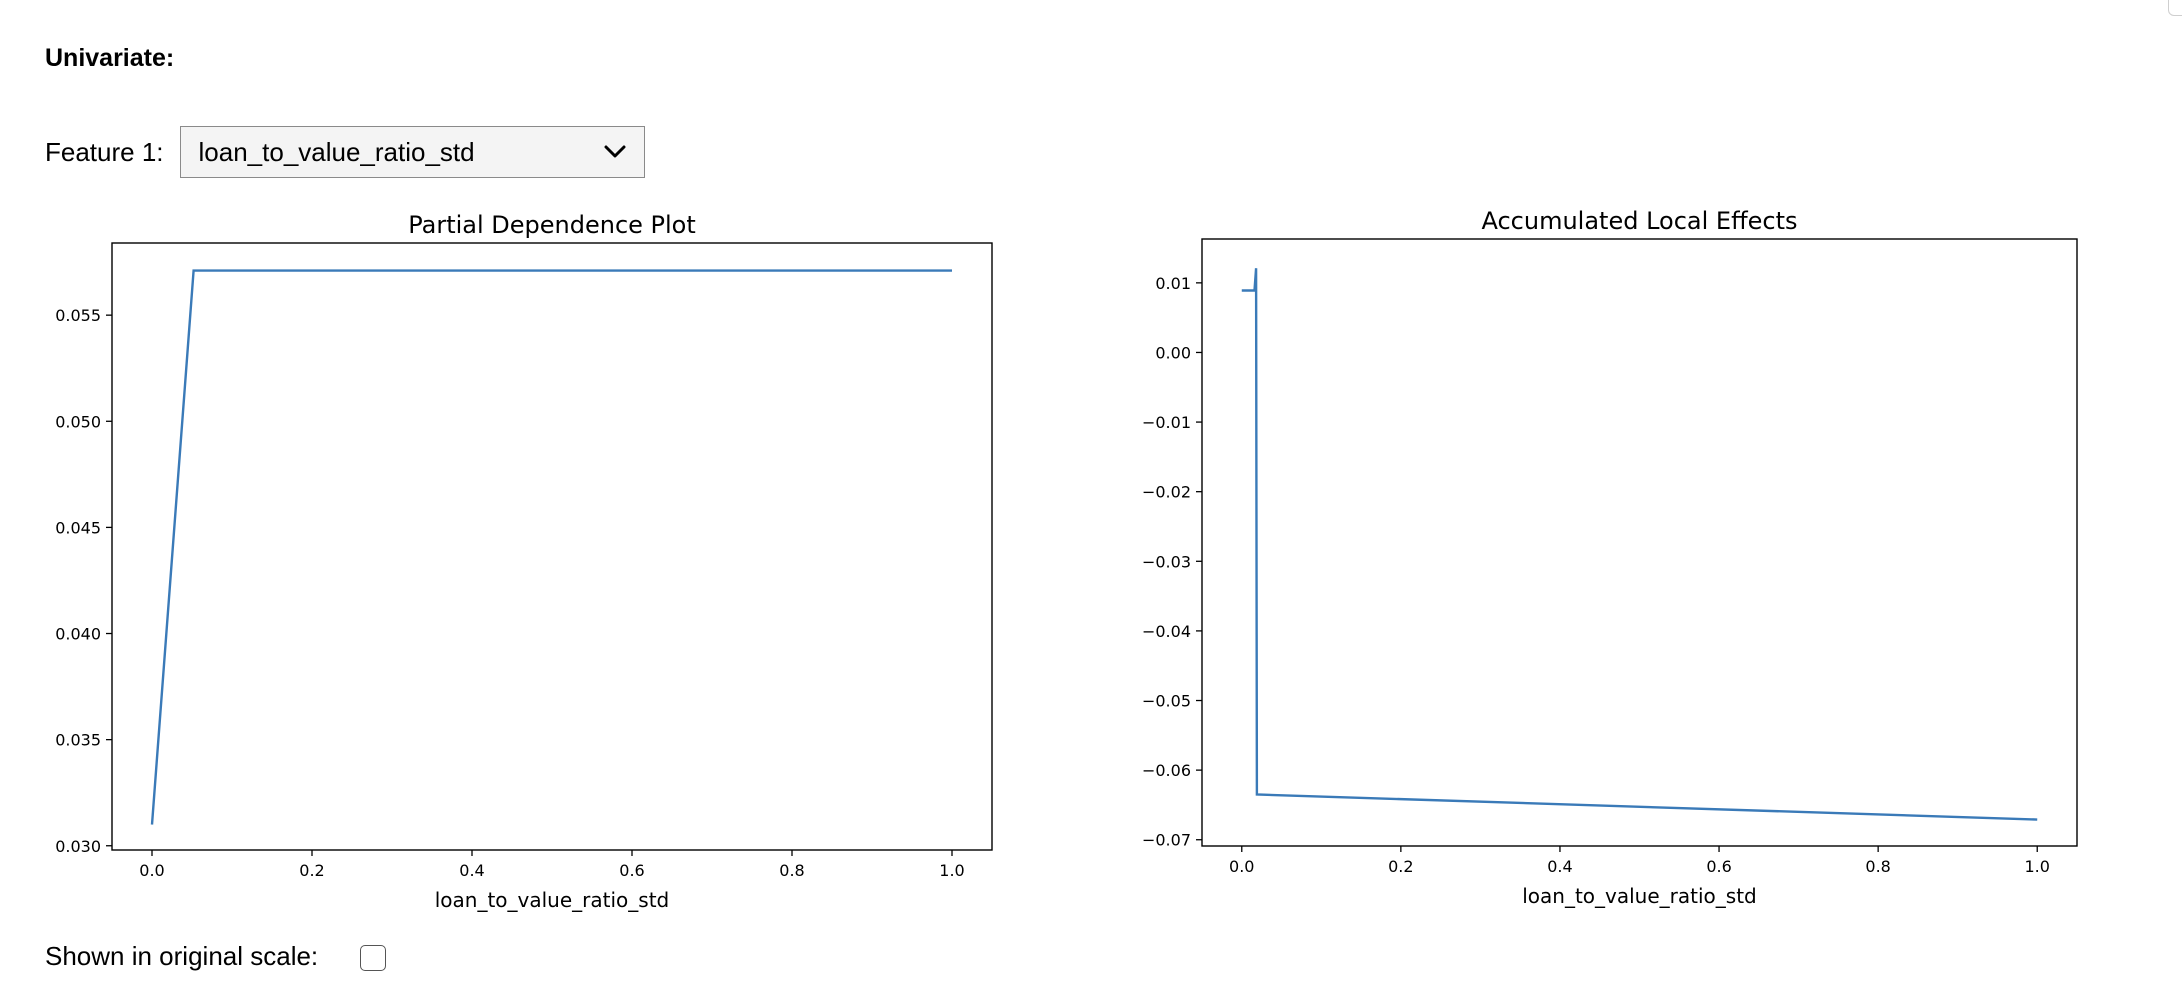  What do you see at coordinates (1166, 492) in the screenshot?
I see `ale-y-tick-label: −0.02` at bounding box center [1166, 492].